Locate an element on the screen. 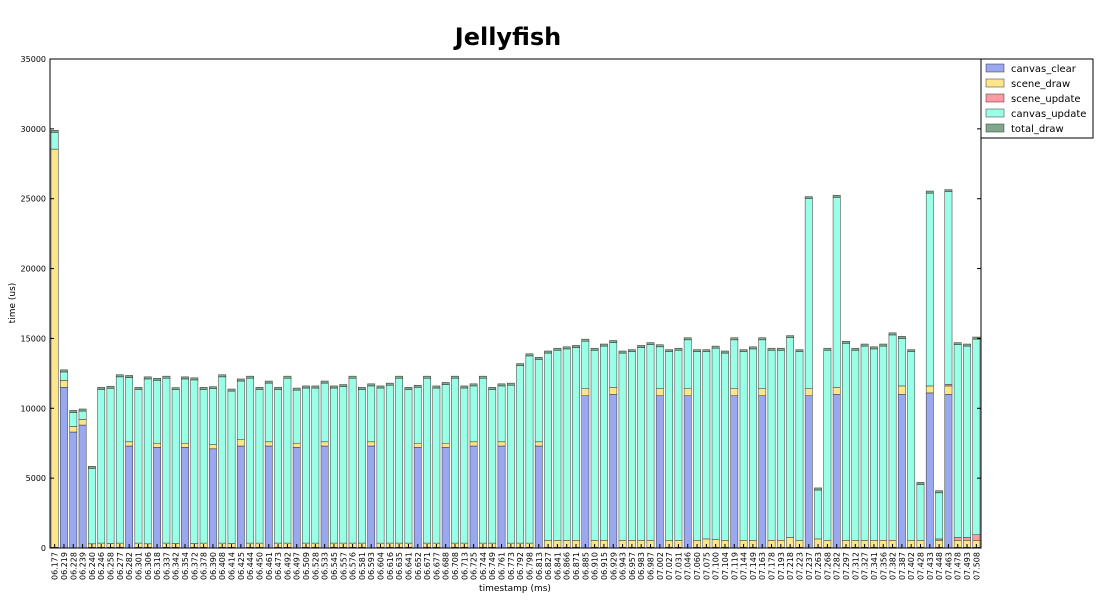  x-tick-label-99: 07.508 is located at coordinates (976, 566).